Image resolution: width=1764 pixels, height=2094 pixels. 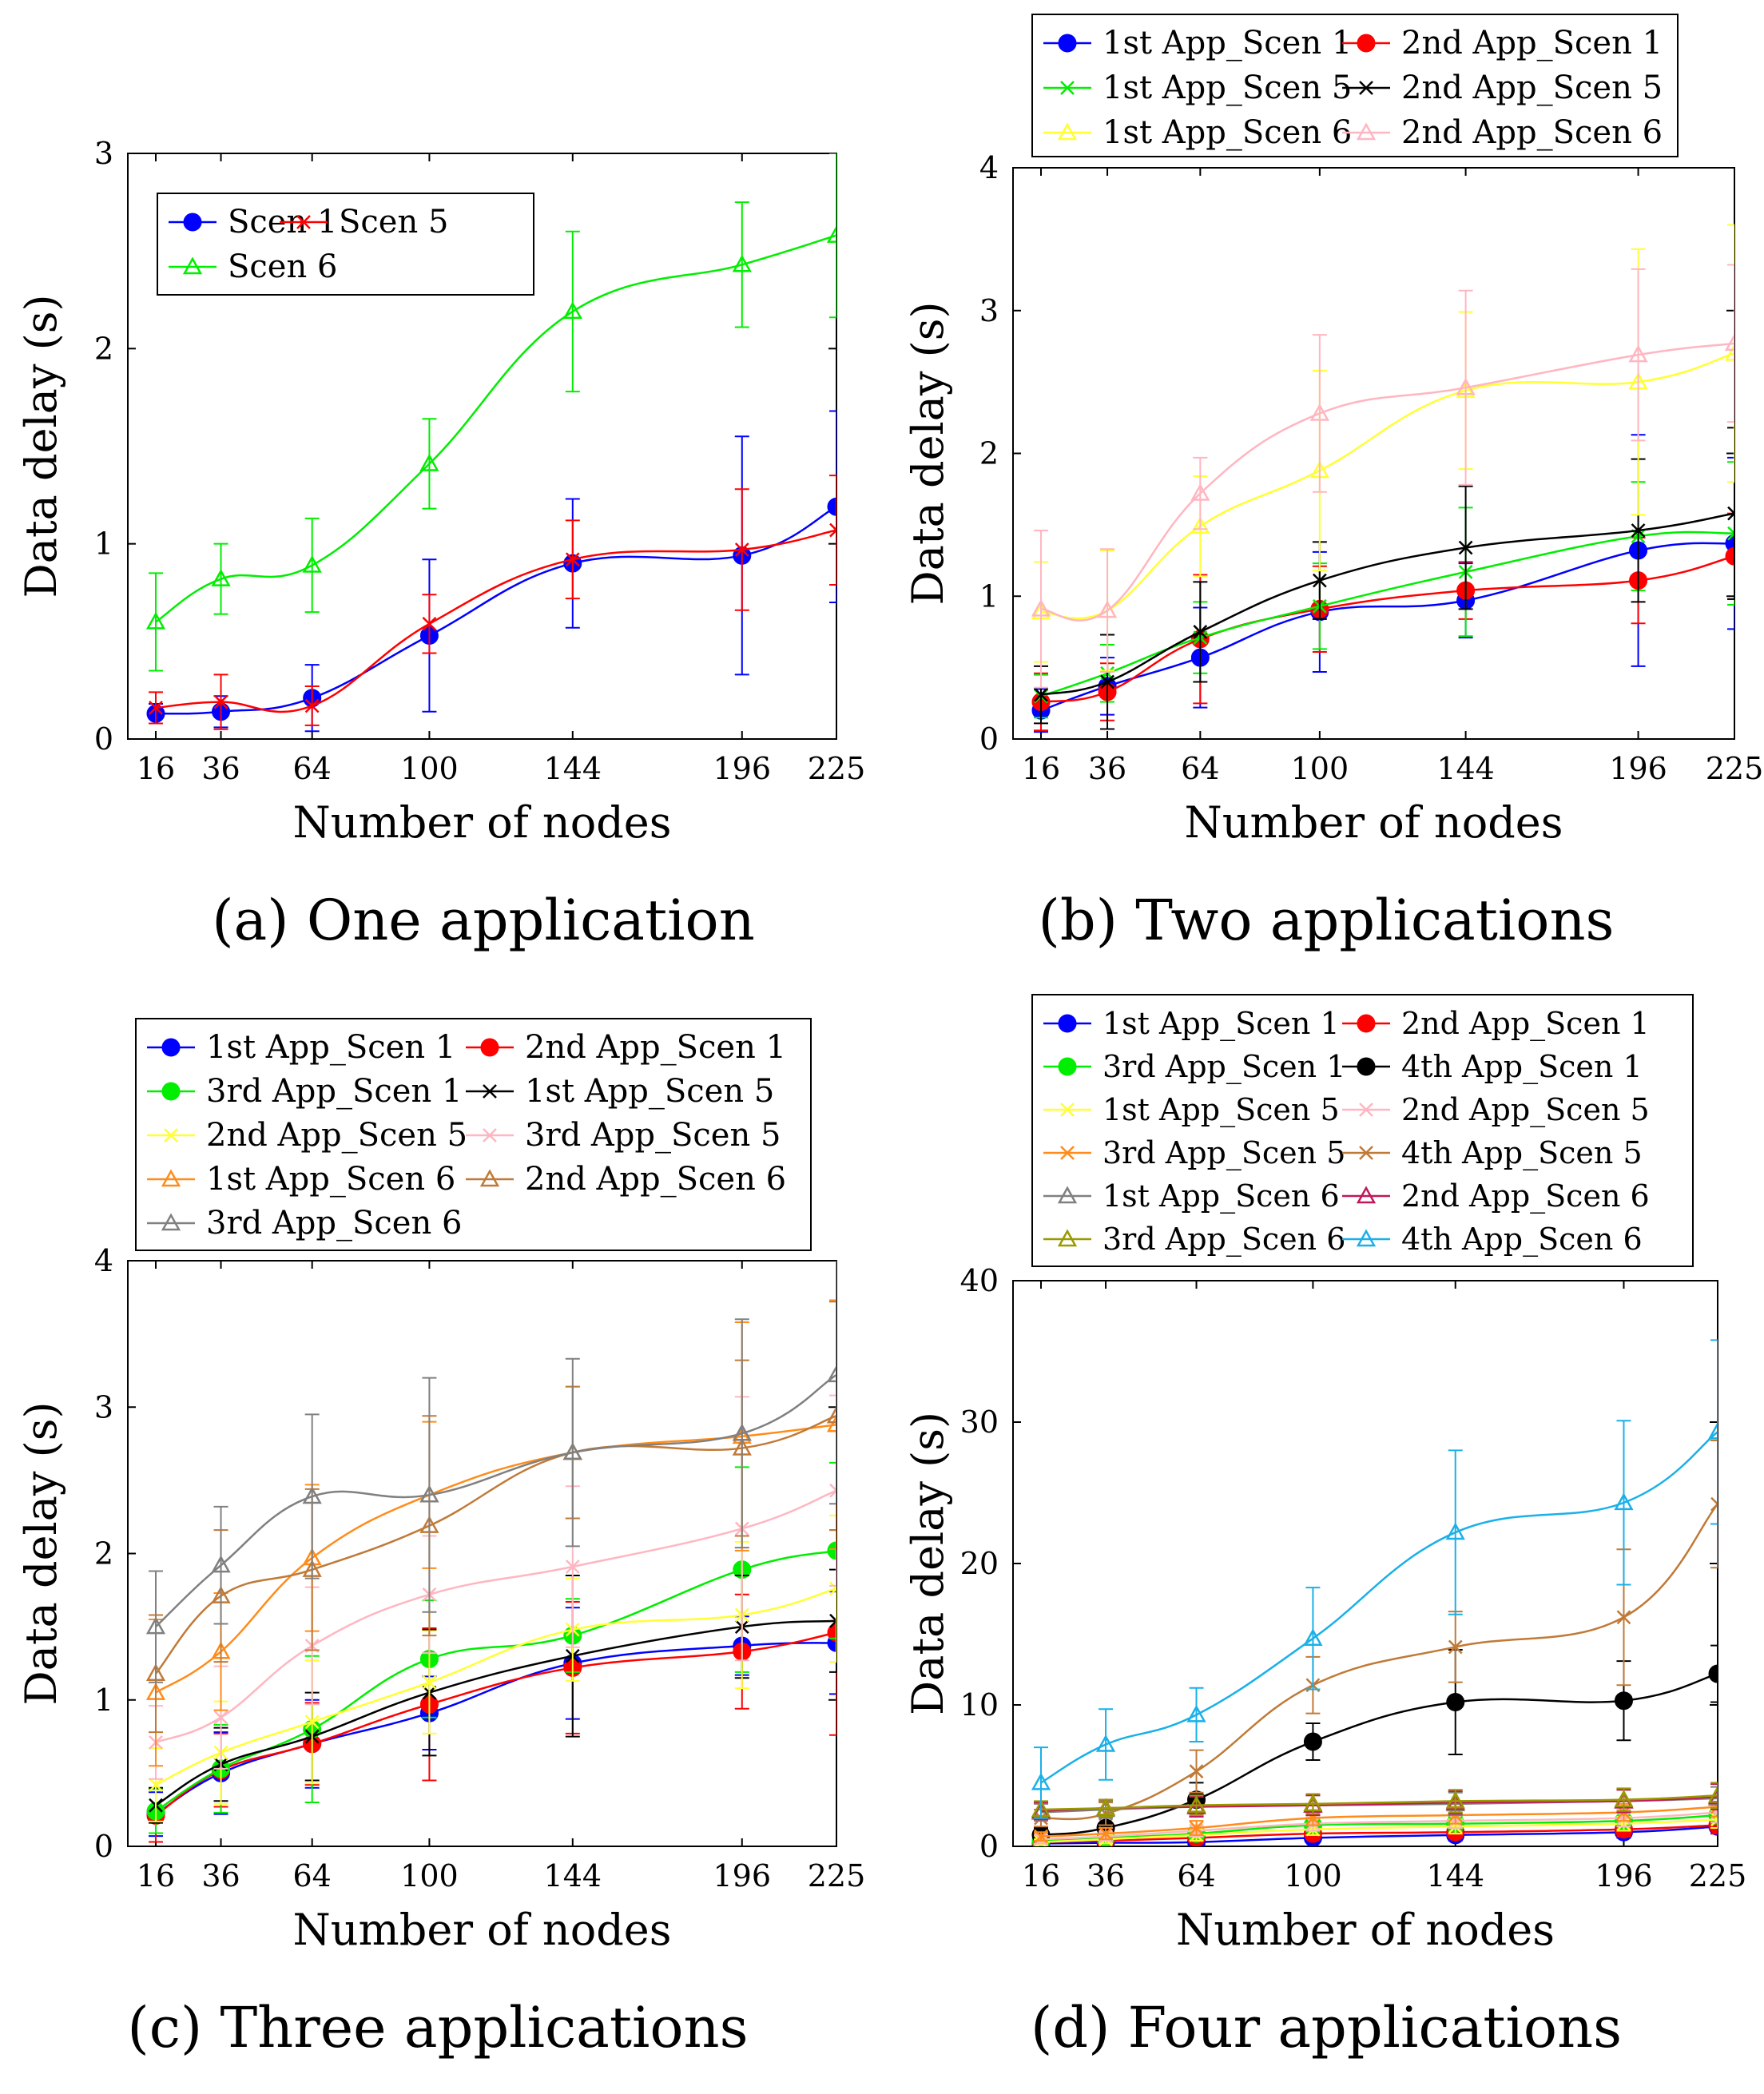 What do you see at coordinates (1532, 88) in the screenshot?
I see `legend-label: 2nd App_Scen 5` at bounding box center [1532, 88].